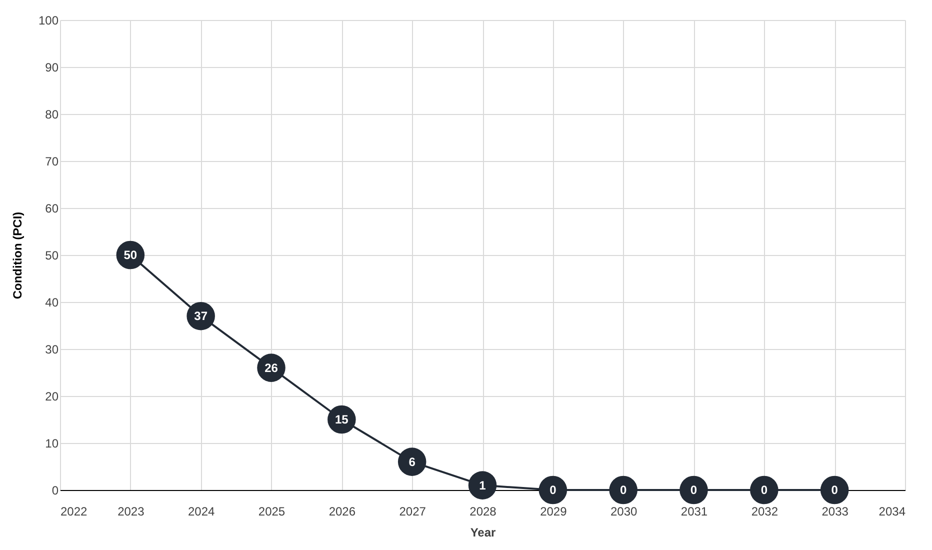  I want to click on data-label: 15, so click(341, 419).